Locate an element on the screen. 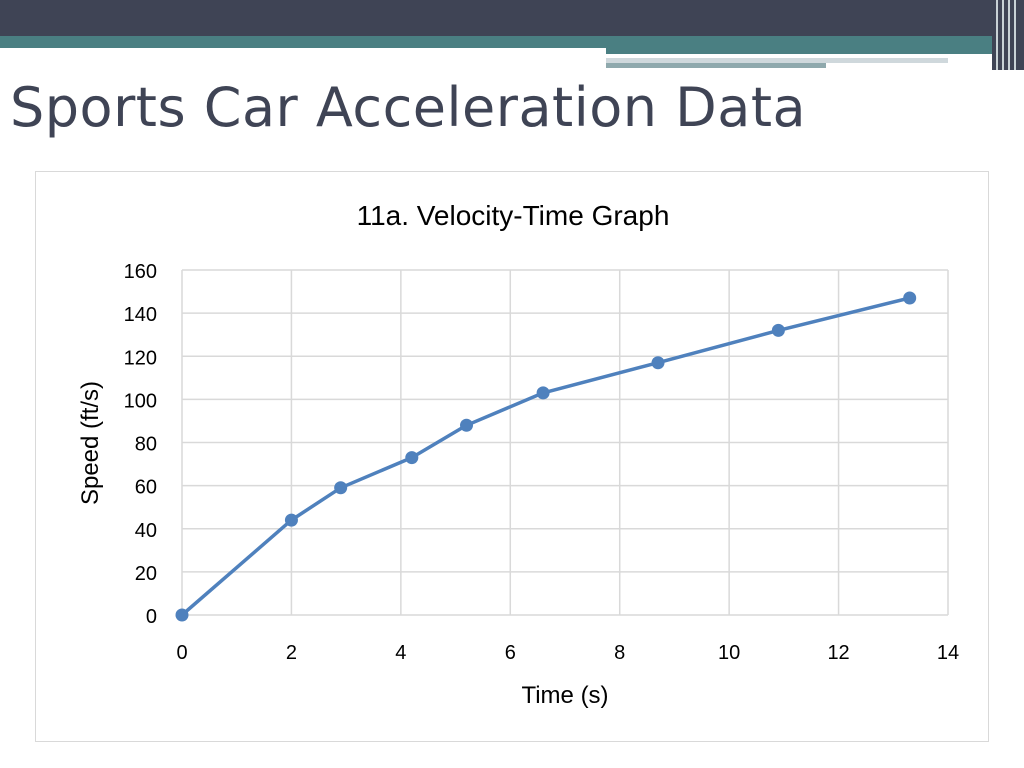 Image resolution: width=1024 pixels, height=768 pixels. x-tick-label: 4 is located at coordinates (400, 653).